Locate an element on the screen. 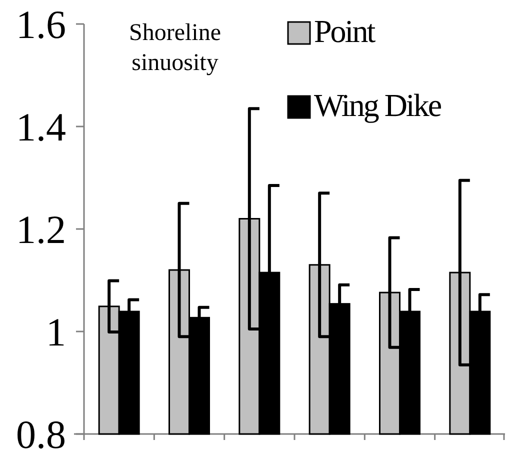  text: Shoreline sinuosity is located at coordinates (175, 48).